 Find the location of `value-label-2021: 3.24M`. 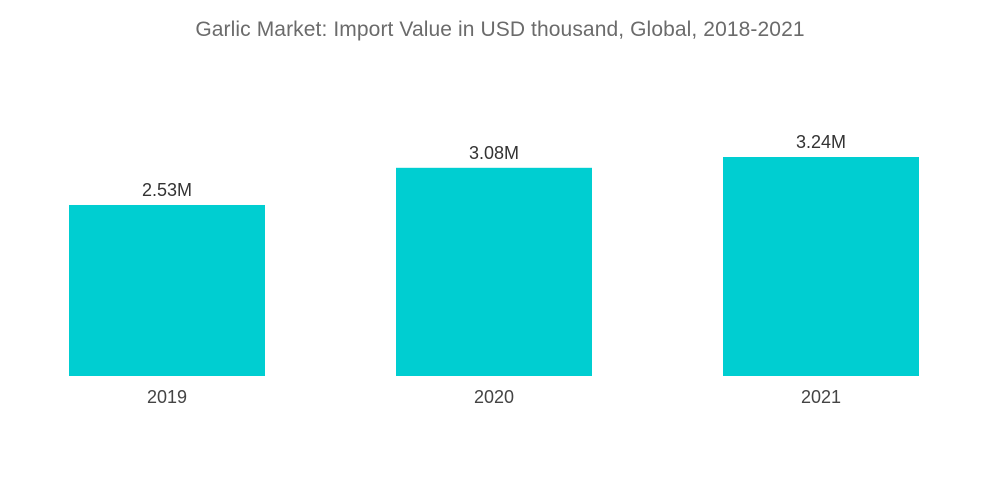

value-label-2021: 3.24M is located at coordinates (821, 142).